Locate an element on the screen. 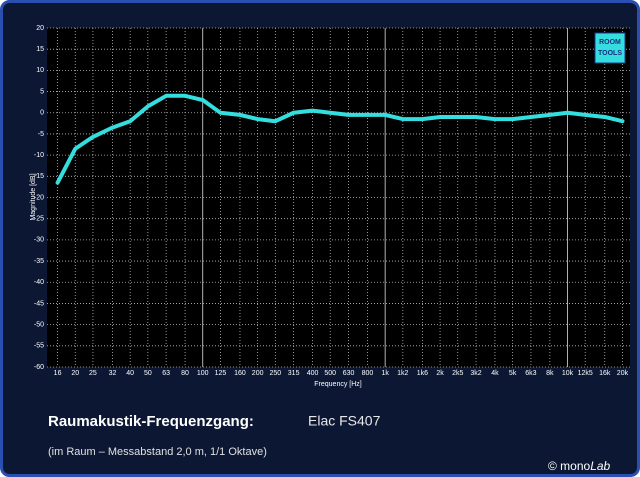 This screenshot has width=640, height=477. credit: © monoLab is located at coordinates (579, 466).